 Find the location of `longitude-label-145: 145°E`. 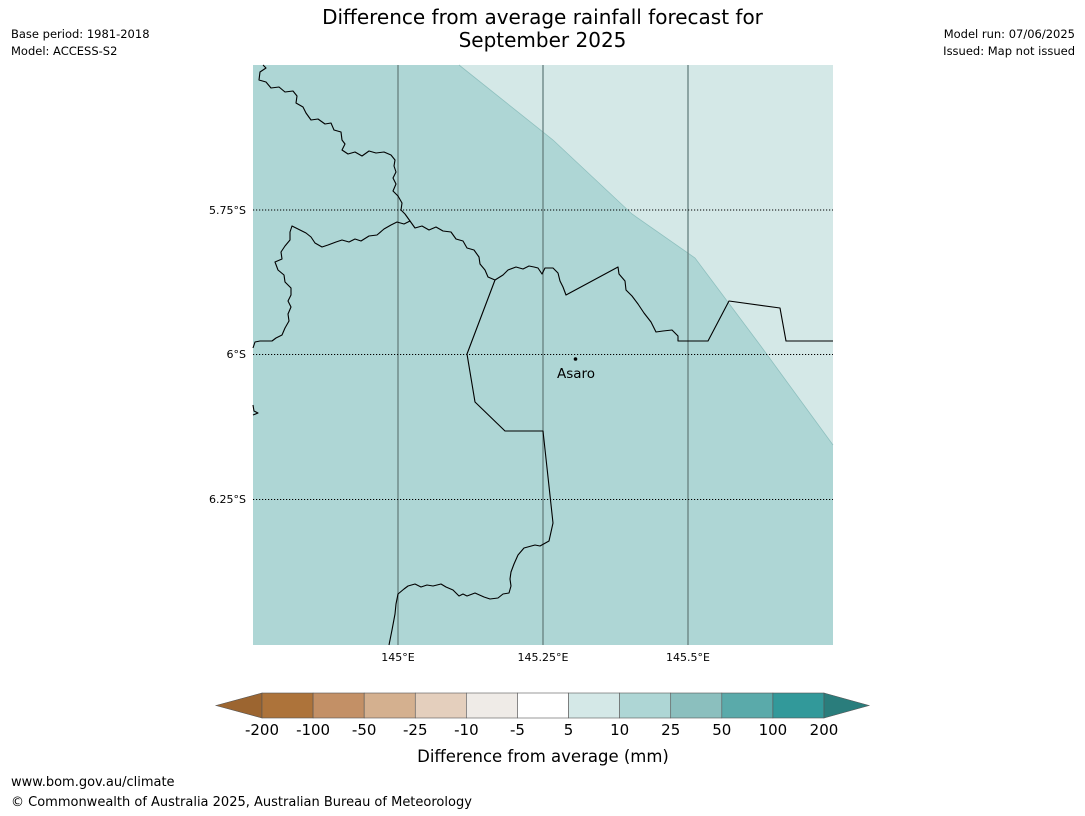

longitude-label-145: 145°E is located at coordinates (397, 657).